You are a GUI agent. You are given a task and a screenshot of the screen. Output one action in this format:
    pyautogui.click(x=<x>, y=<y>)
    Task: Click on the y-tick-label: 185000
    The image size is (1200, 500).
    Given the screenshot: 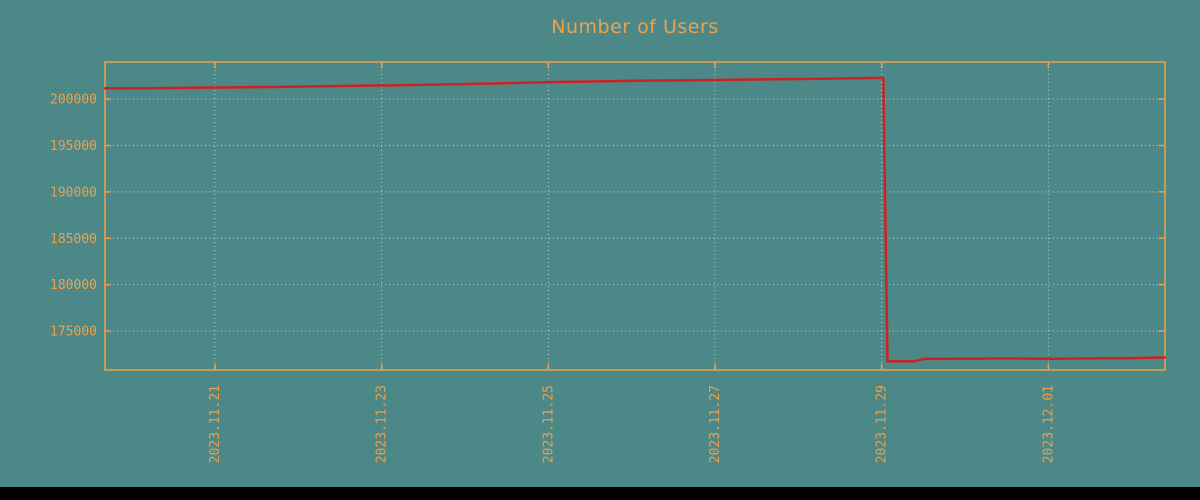 What is the action you would take?
    pyautogui.click(x=73, y=239)
    